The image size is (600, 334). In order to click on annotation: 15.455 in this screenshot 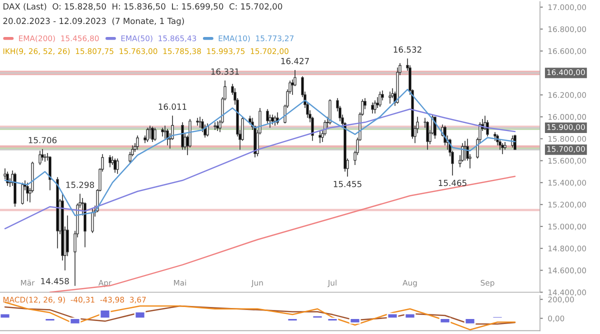, I will do `click(348, 184)`.